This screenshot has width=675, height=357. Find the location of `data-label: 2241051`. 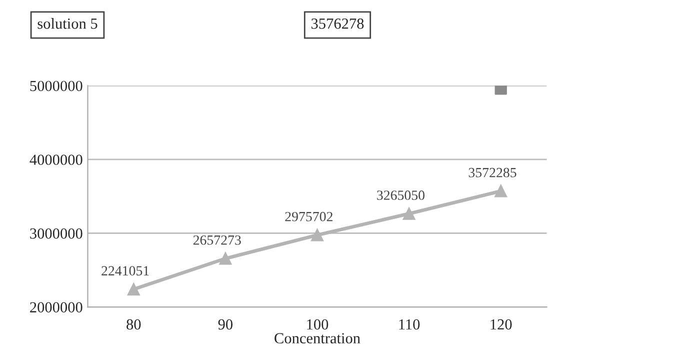

data-label: 2241051 is located at coordinates (125, 271).